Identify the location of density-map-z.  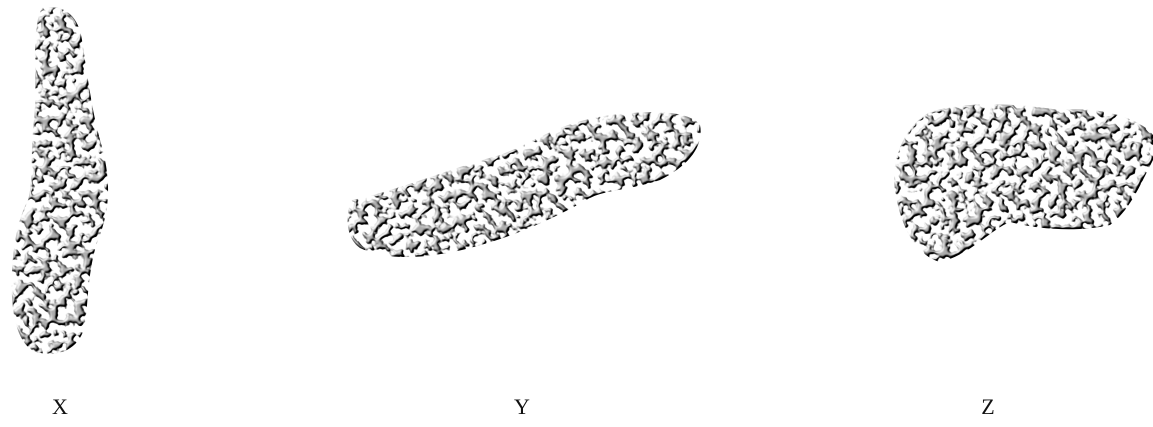
(1023, 183).